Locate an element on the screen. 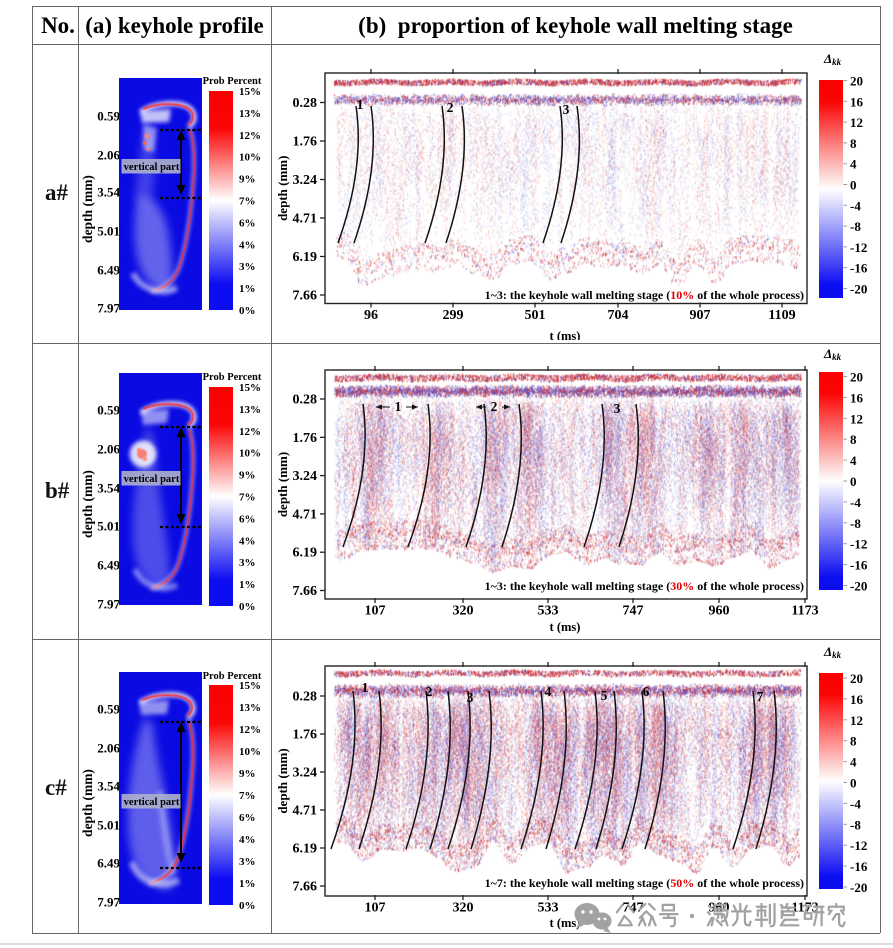 The image size is (893, 948). svg-text: 12% is located at coordinates (250, 136).